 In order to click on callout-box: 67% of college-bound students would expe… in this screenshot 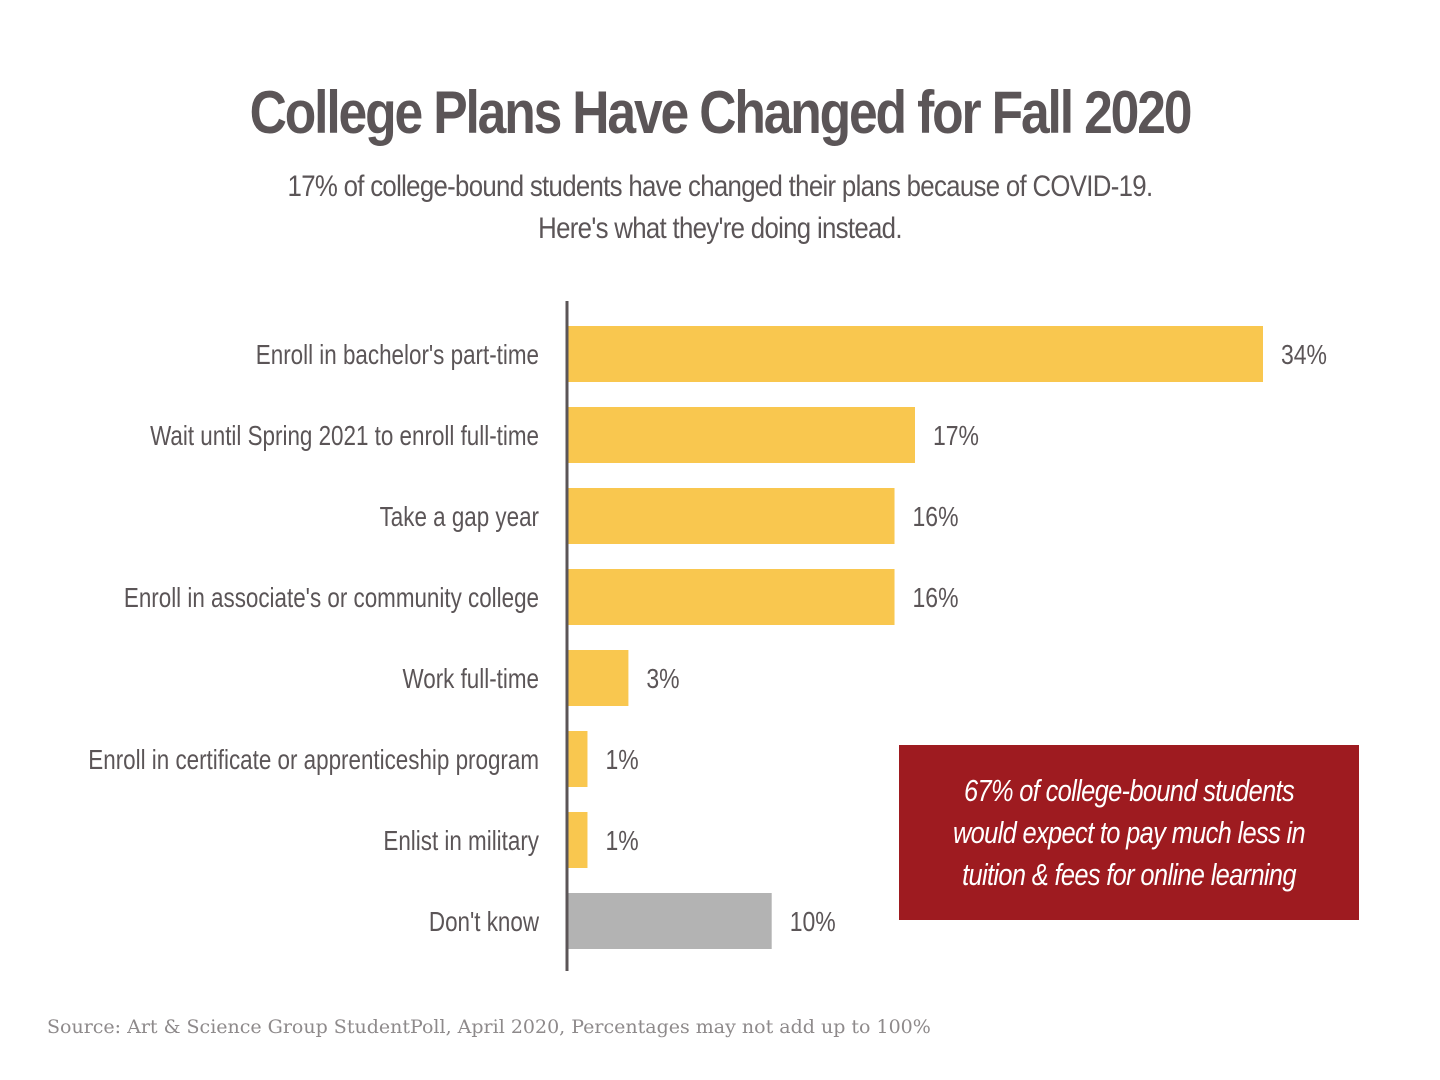, I will do `click(1129, 832)`.